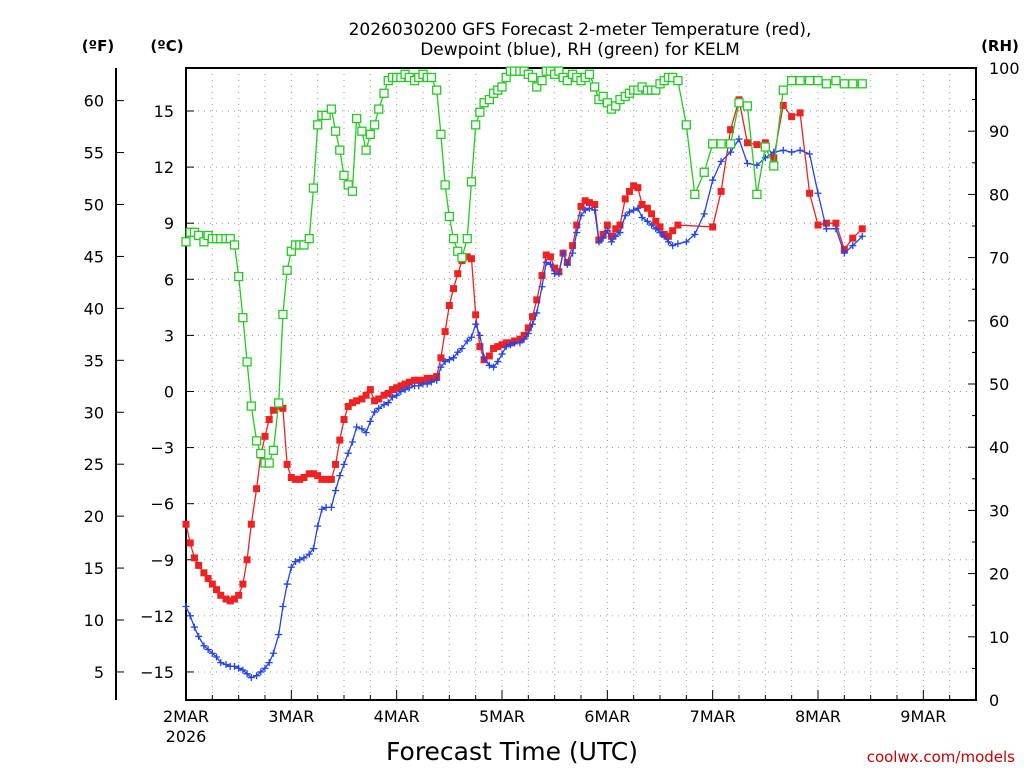 The height and width of the screenshot is (768, 1024). What do you see at coordinates (941, 757) in the screenshot?
I see `credit-text: coolwx.com/models` at bounding box center [941, 757].